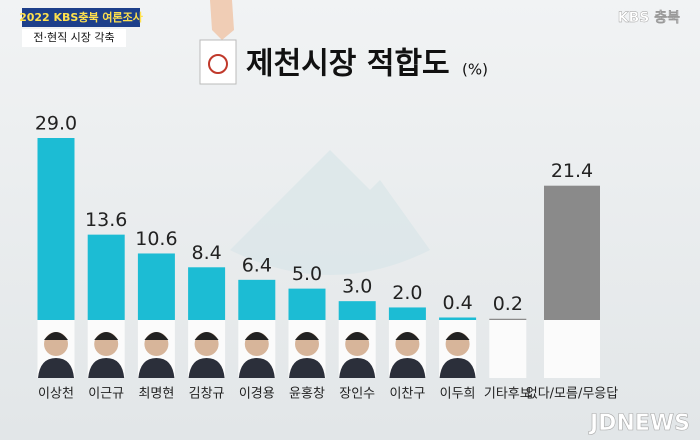  I want to click on x-tick-label: 윤홍창, so click(307, 394).